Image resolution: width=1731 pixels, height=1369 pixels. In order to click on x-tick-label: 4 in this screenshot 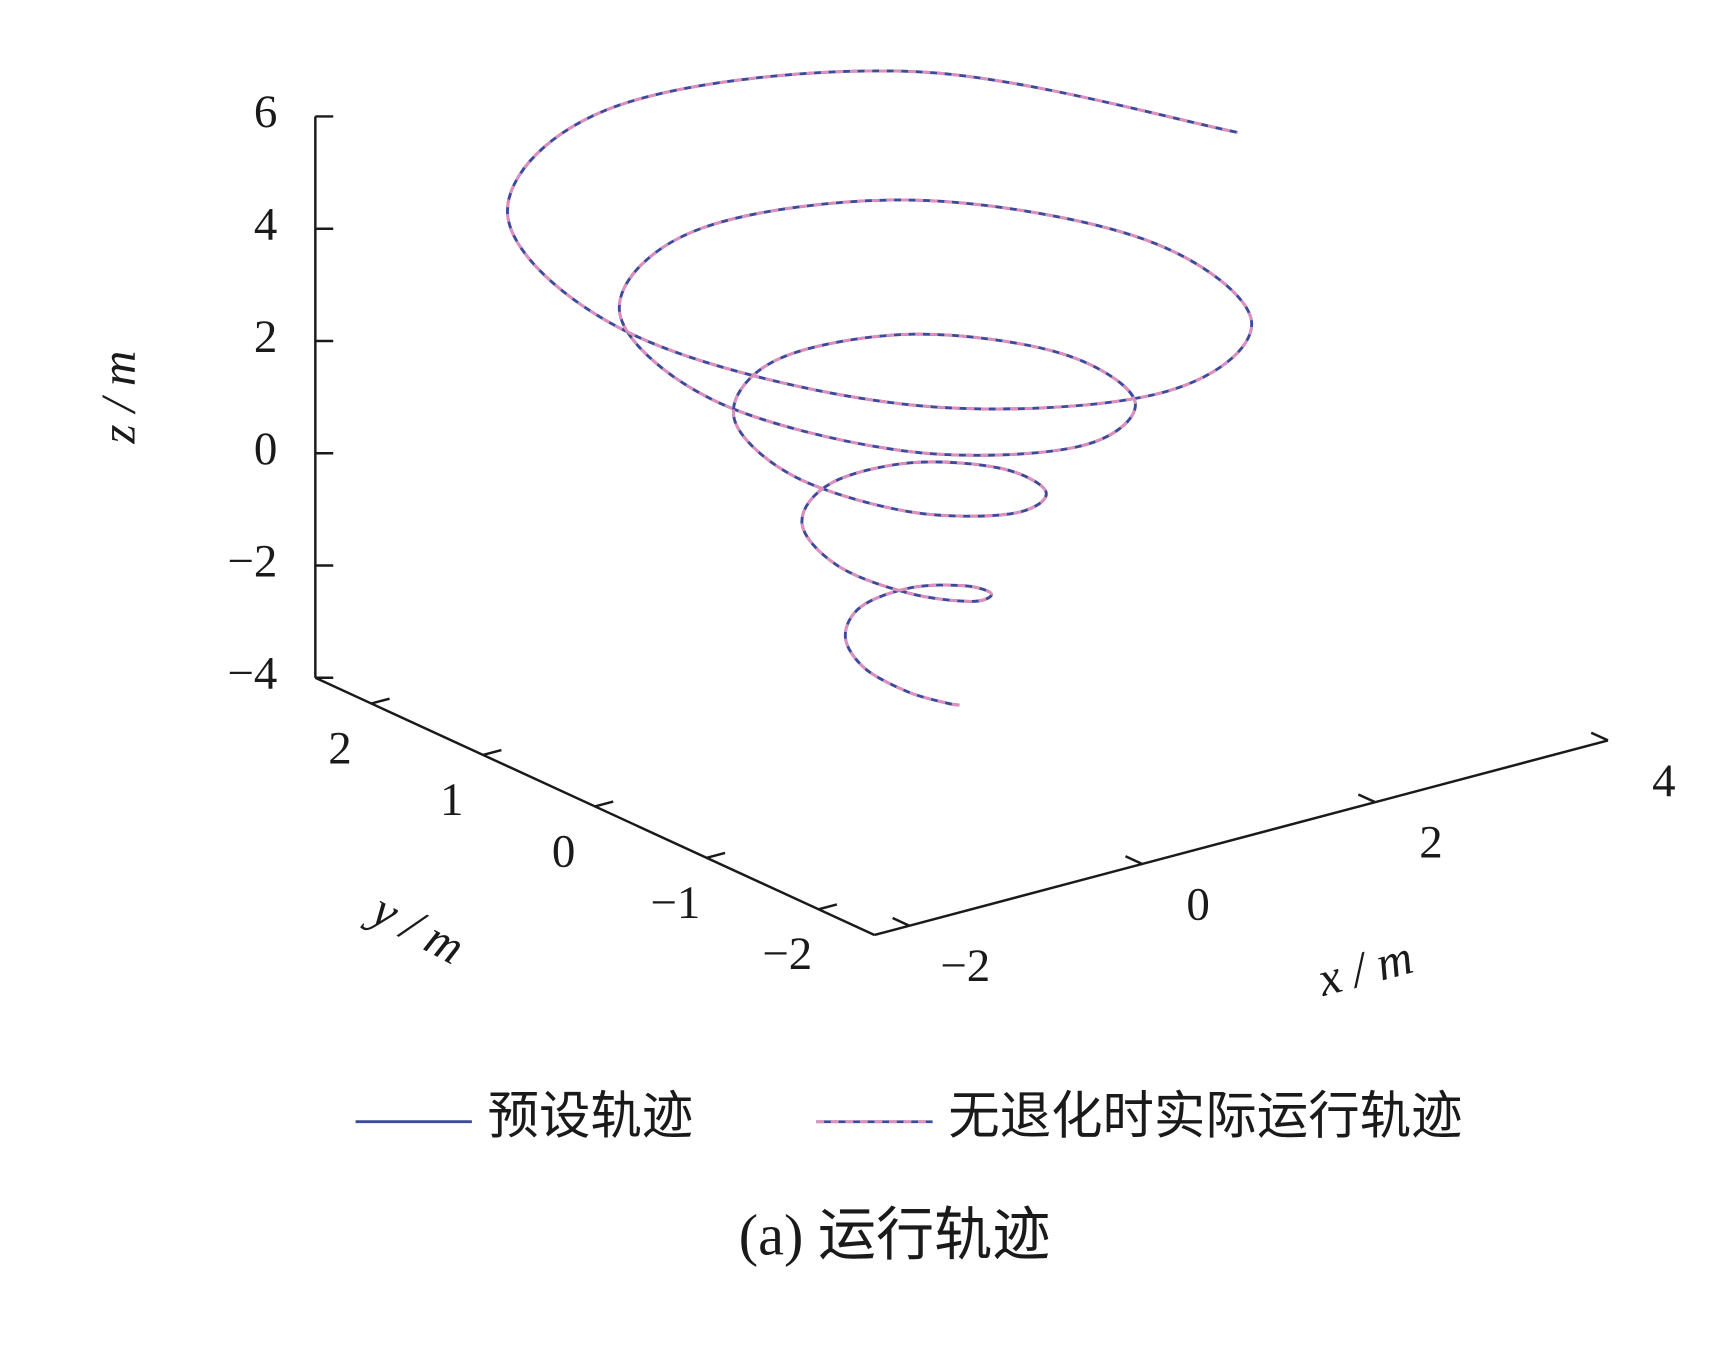, I will do `click(1663, 781)`.